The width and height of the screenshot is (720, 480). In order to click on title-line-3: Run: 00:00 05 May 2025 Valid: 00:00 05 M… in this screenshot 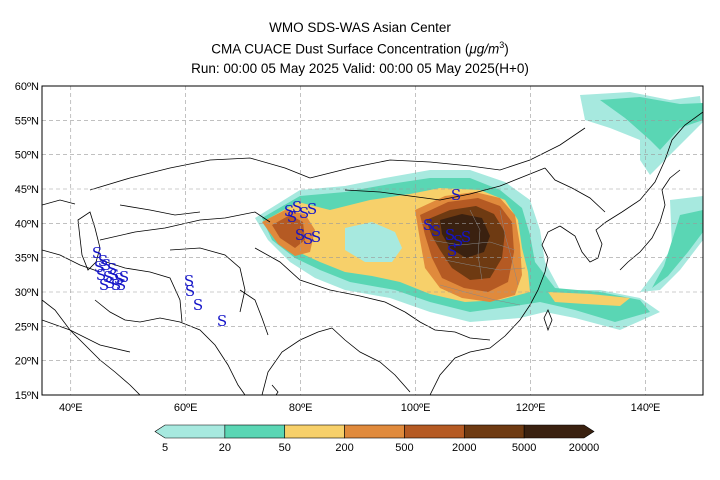, I will do `click(360, 68)`.